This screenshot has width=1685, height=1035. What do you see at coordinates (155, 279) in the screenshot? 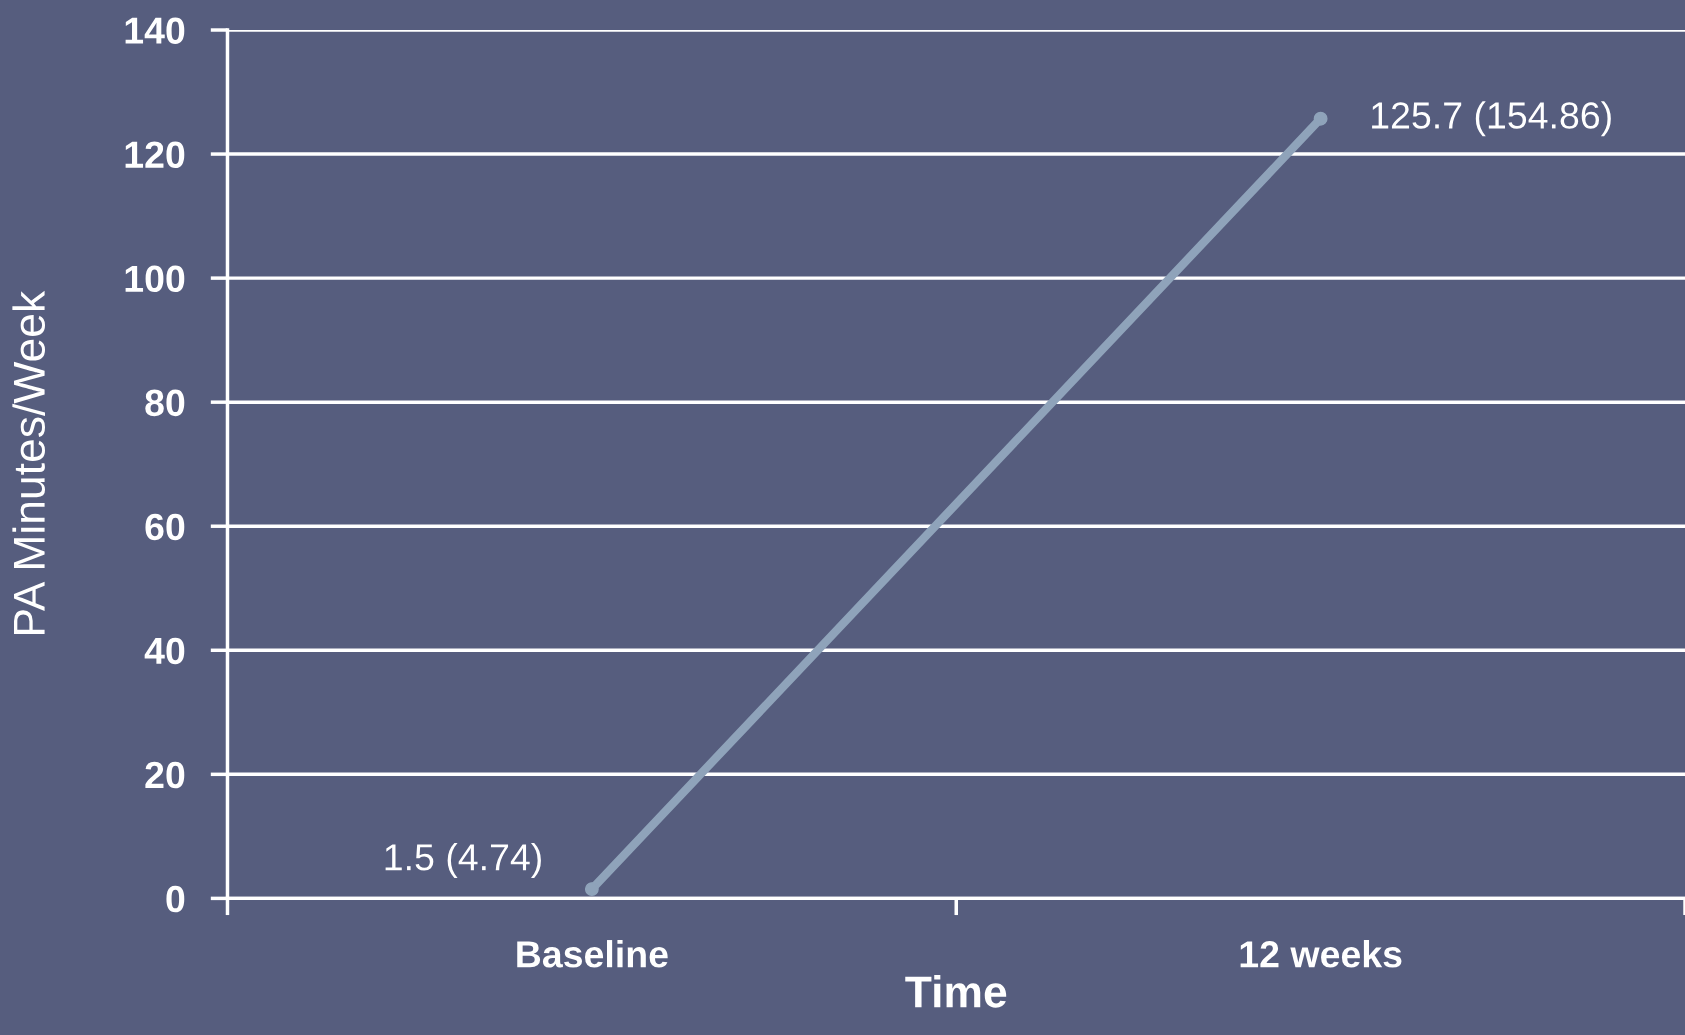
I see `y-tick-label: 100` at bounding box center [155, 279].